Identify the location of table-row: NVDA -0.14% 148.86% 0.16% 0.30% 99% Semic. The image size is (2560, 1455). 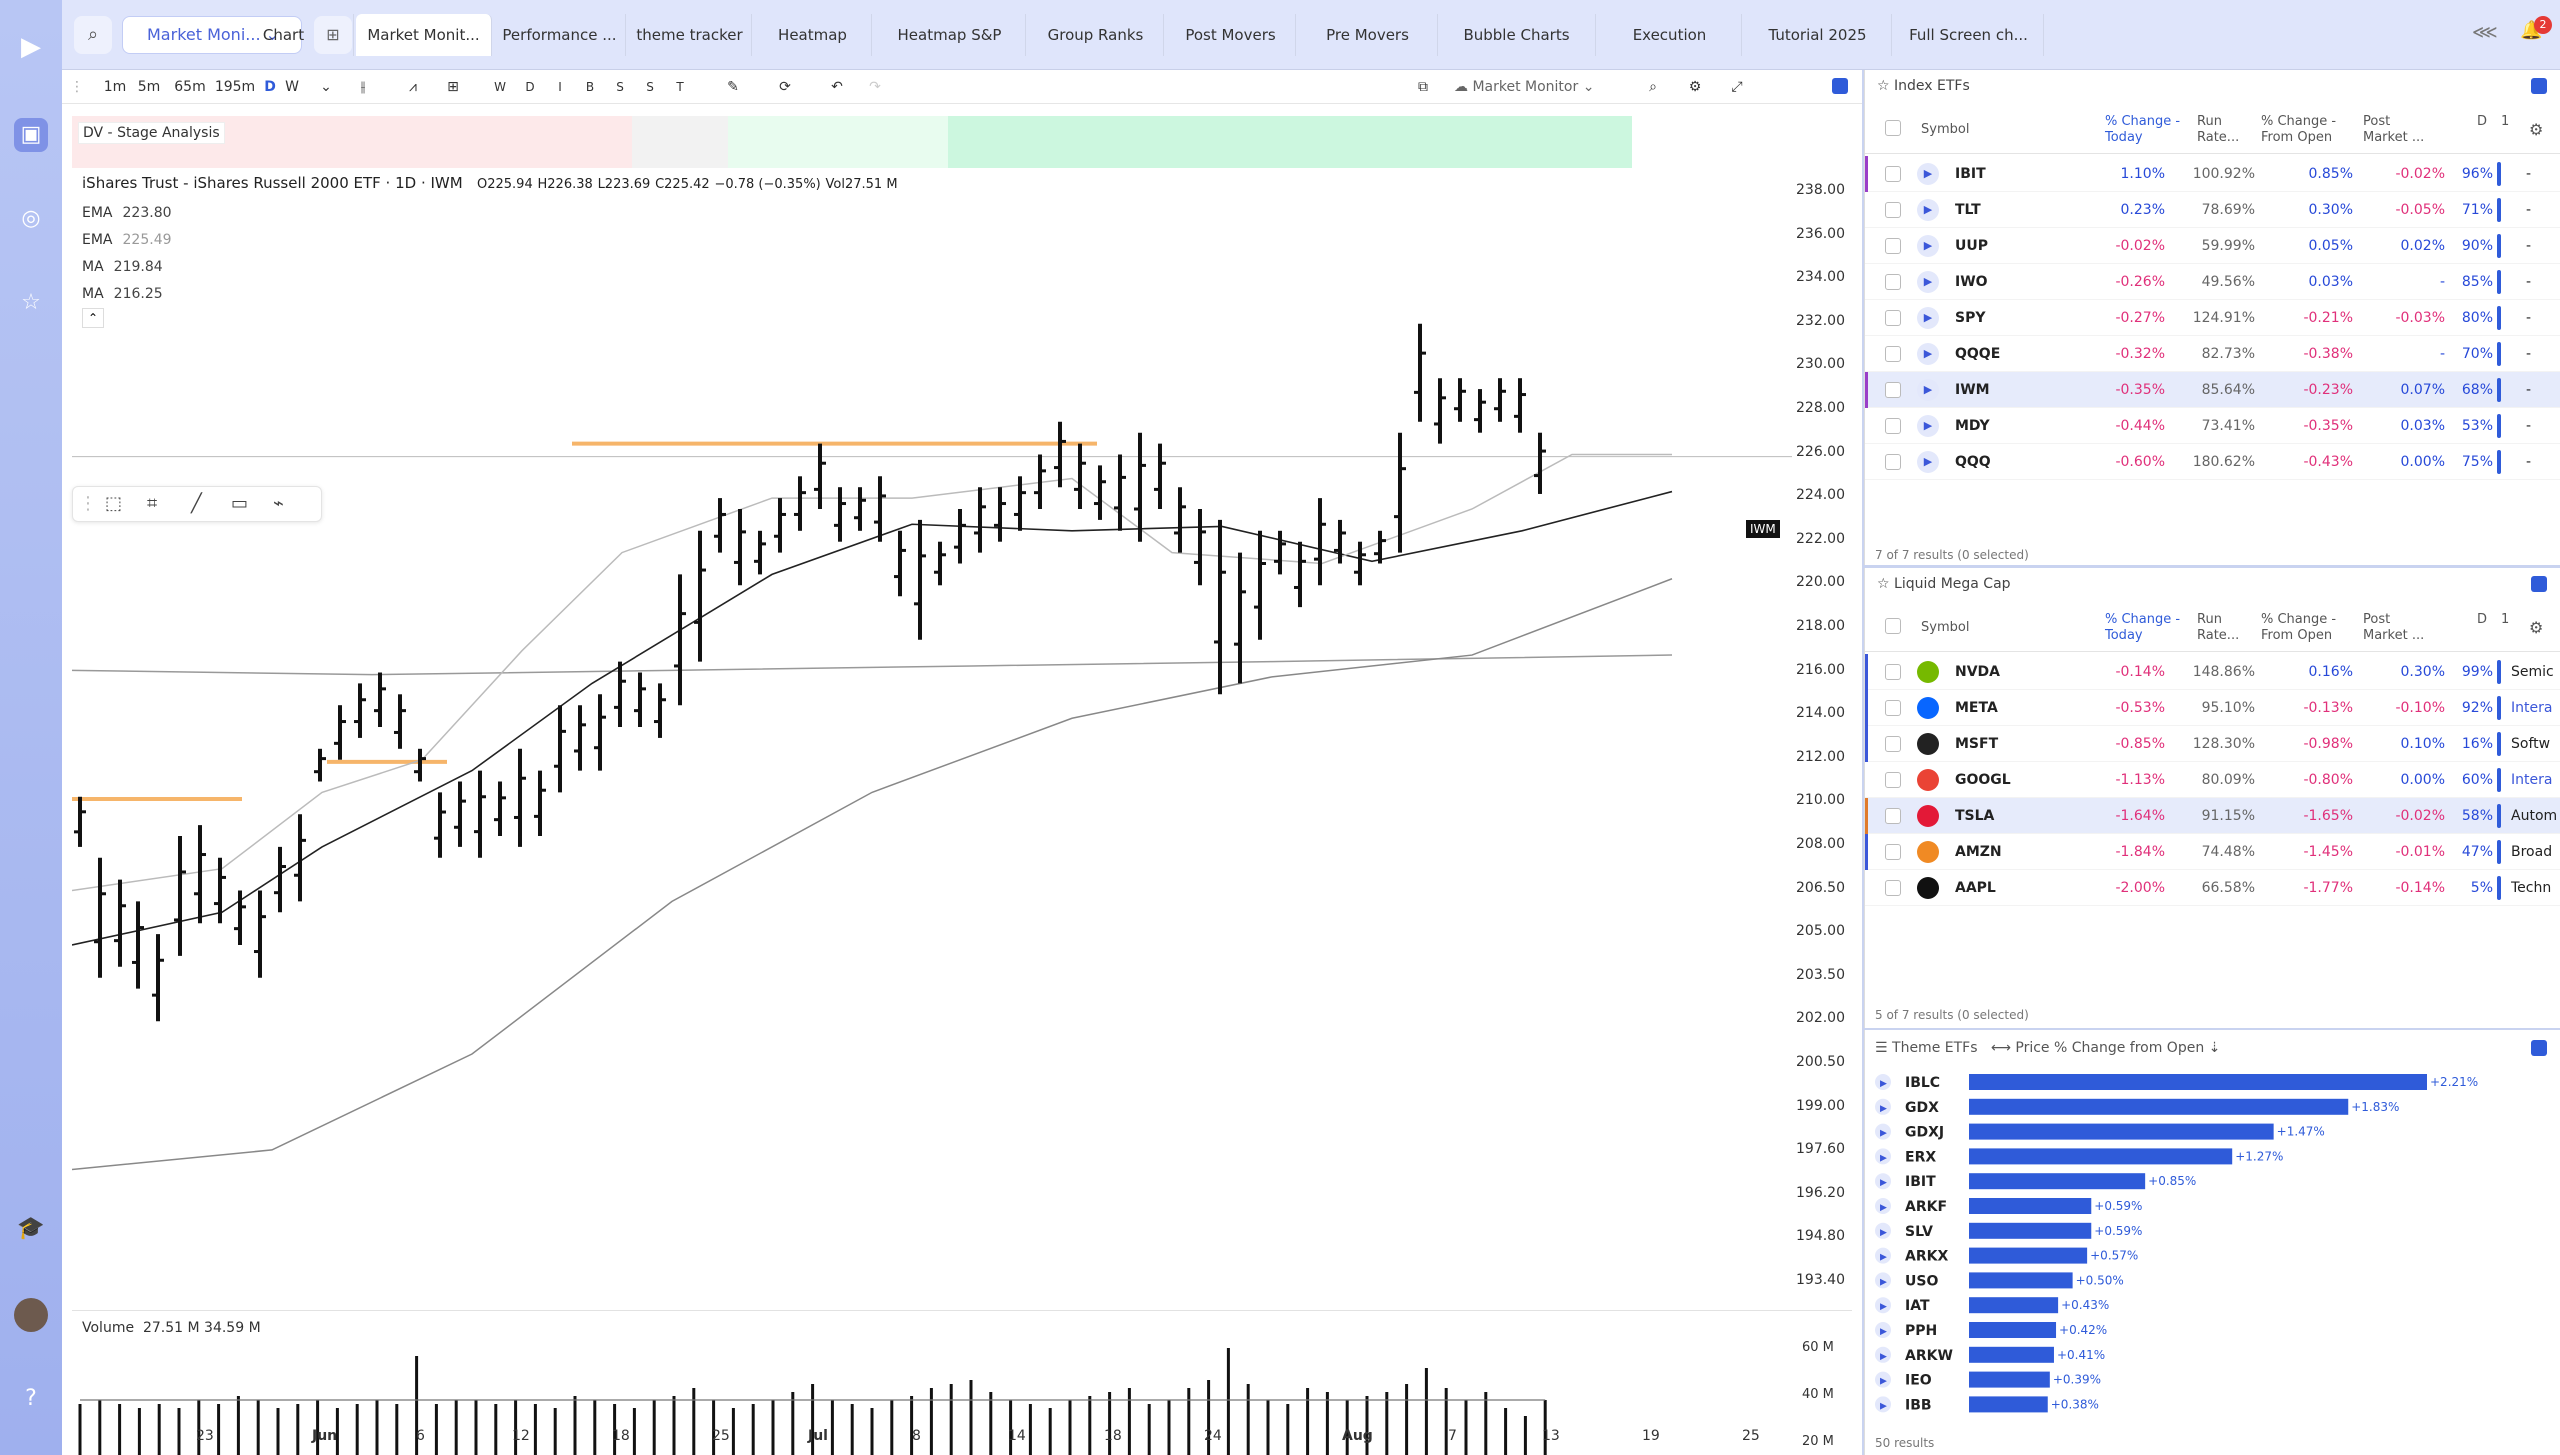
(2212, 672).